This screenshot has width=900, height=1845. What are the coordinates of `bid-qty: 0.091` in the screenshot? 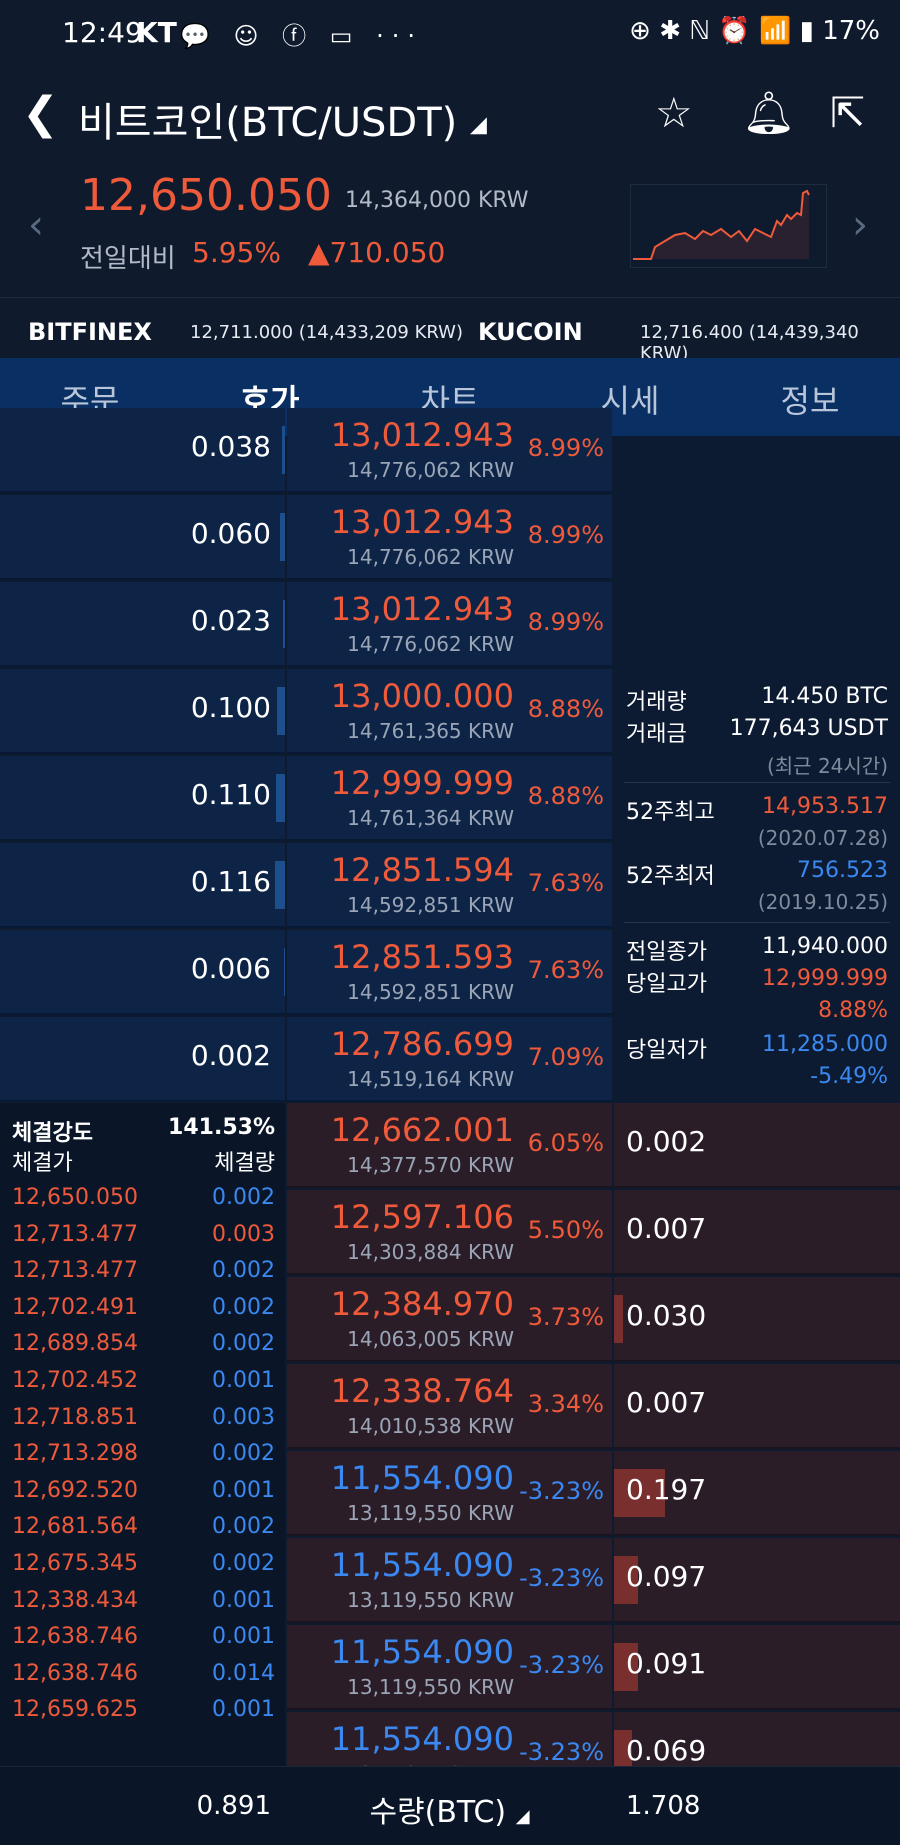 It's located at (666, 1663).